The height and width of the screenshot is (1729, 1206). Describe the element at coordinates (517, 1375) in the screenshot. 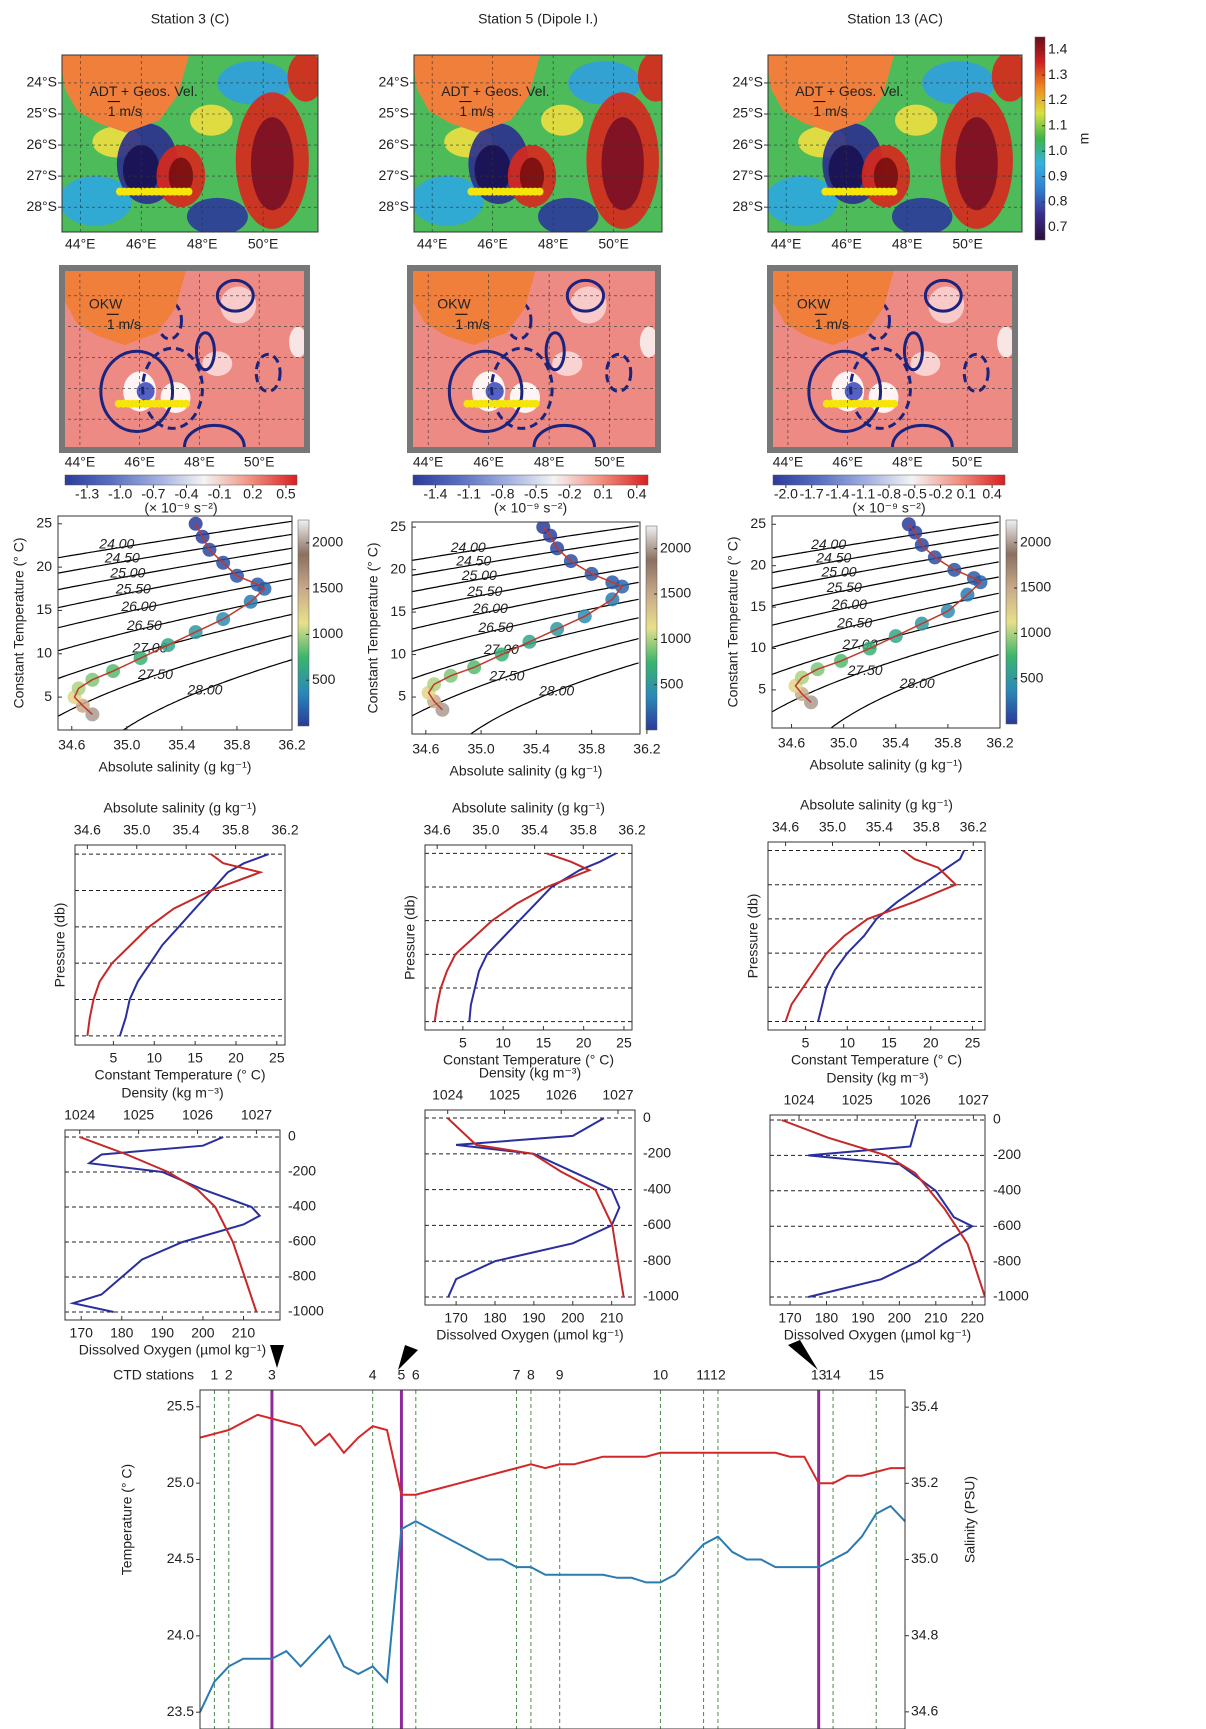

I see `station-label: 7` at that location.